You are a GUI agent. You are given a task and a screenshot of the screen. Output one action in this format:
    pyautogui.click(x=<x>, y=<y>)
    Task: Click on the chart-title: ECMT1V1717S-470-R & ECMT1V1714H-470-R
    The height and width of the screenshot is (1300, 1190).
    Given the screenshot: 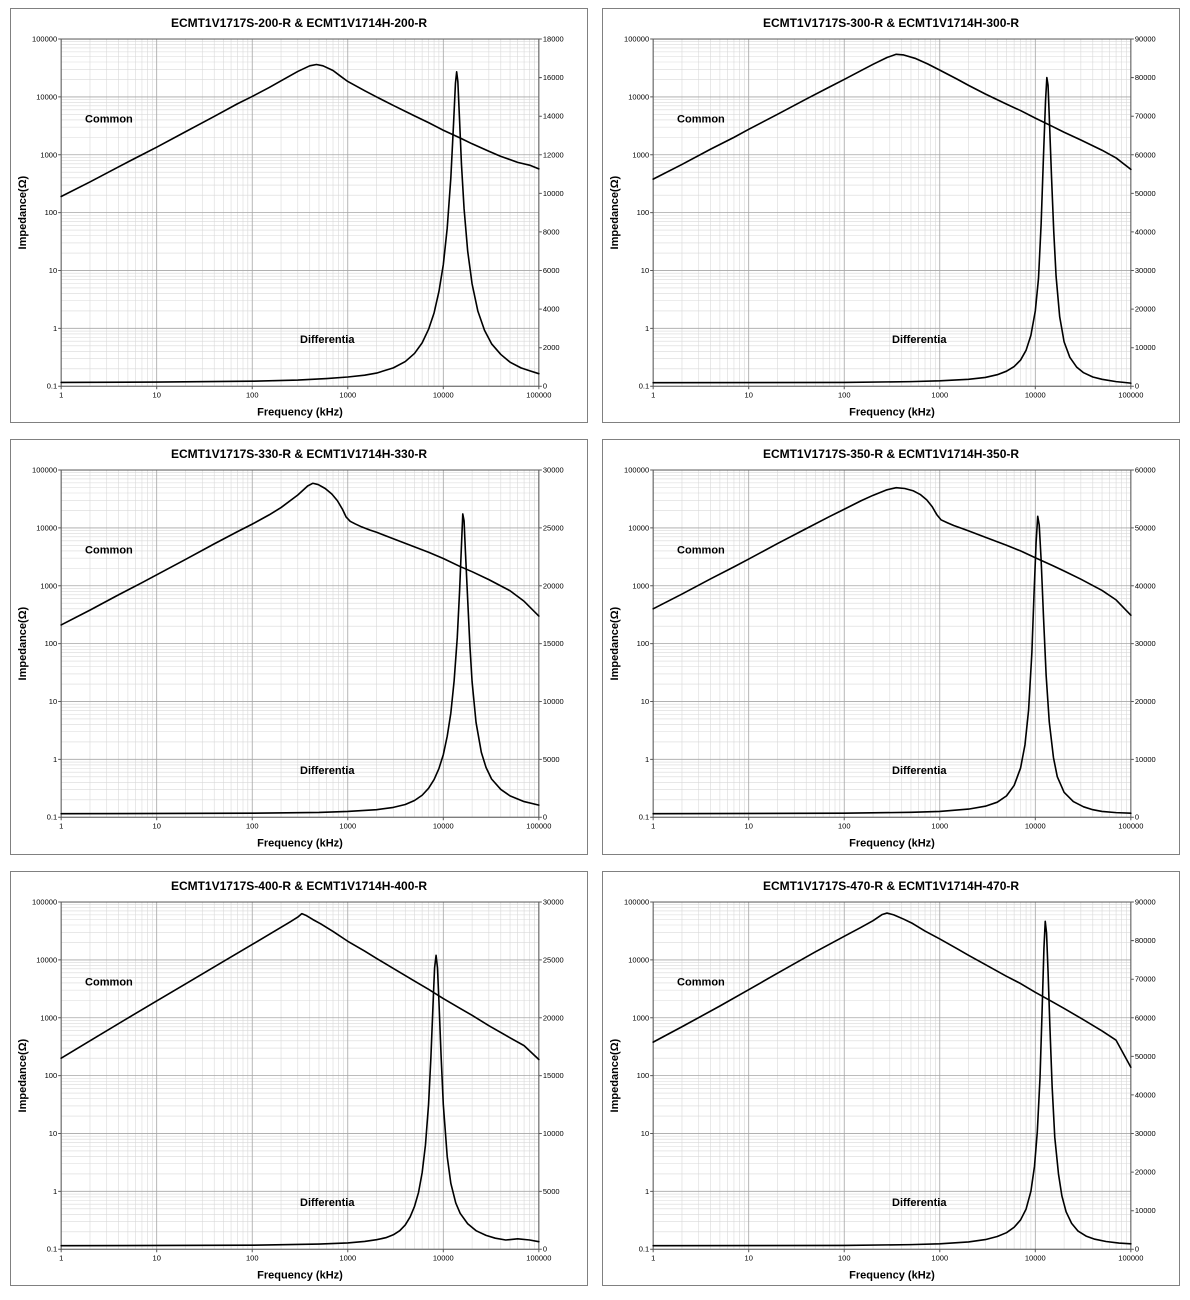 What is the action you would take?
    pyautogui.click(x=891, y=885)
    